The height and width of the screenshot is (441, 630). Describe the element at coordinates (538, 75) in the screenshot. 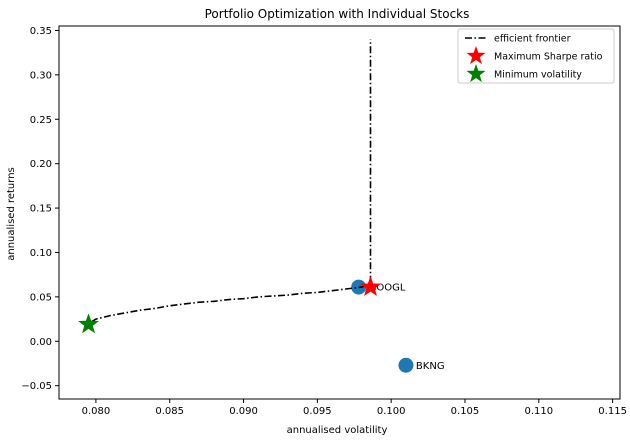

I see `legend-label: Minimum volatility` at that location.